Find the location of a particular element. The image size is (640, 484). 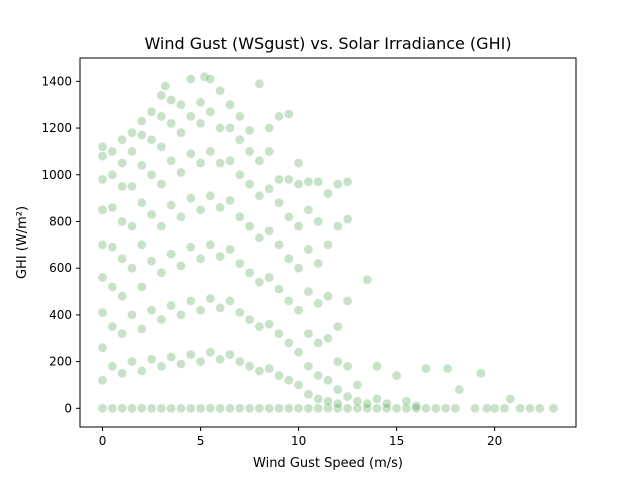

x-axis-ticks: 0 5 10 15 20 is located at coordinates (300, 437).